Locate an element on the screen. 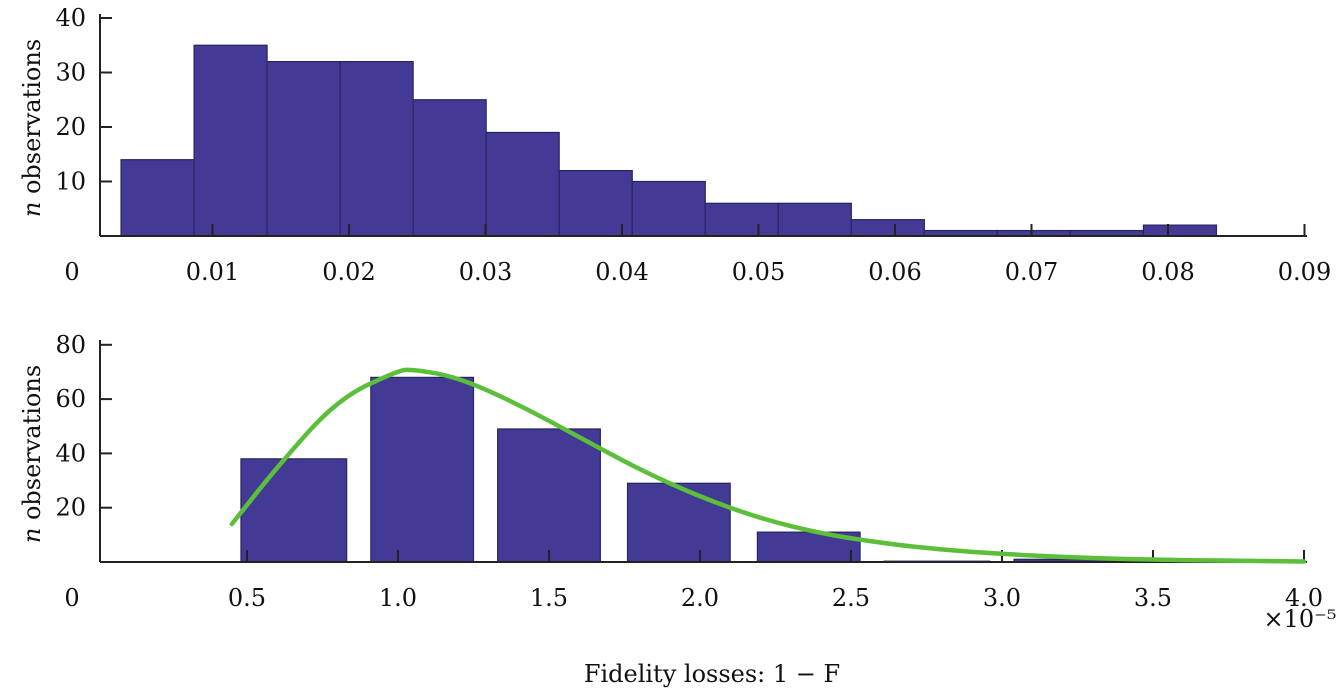 The image size is (1337, 693). x-tick-label: 0.08 is located at coordinates (1167, 272).